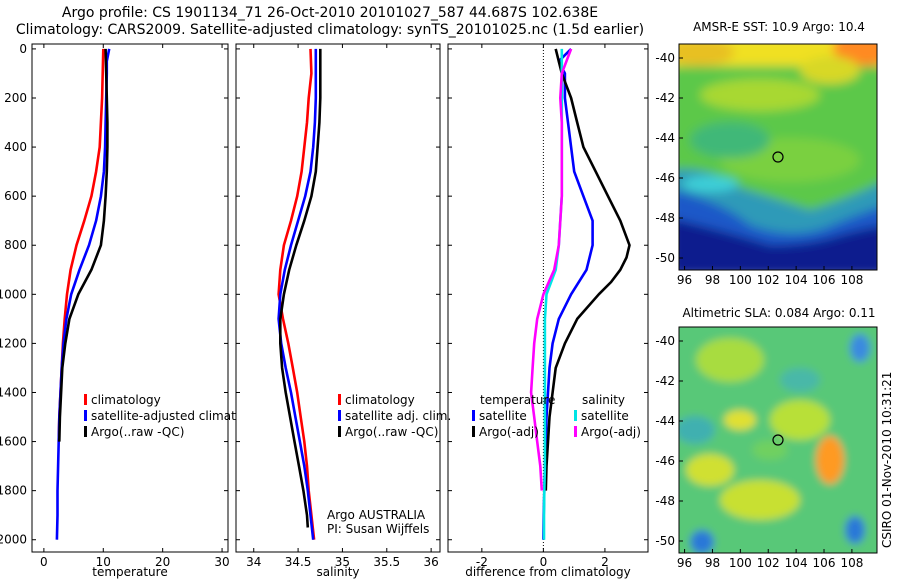  Describe the element at coordinates (604, 400) in the screenshot. I see `legend-header-salinity: salinity` at that location.